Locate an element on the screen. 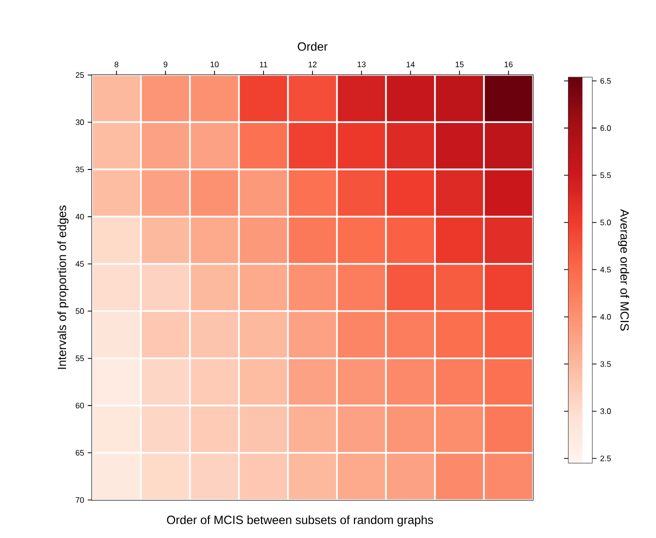 The image size is (656, 538). y-axis-title: Intervals of proportion of edges is located at coordinates (63, 287).